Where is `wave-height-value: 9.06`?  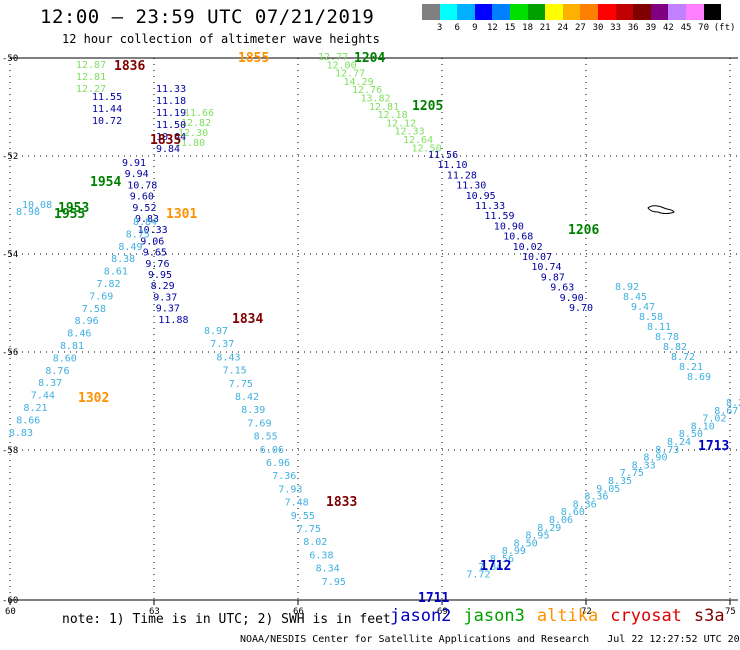 wave-height-value: 9.06 is located at coordinates (152, 241).